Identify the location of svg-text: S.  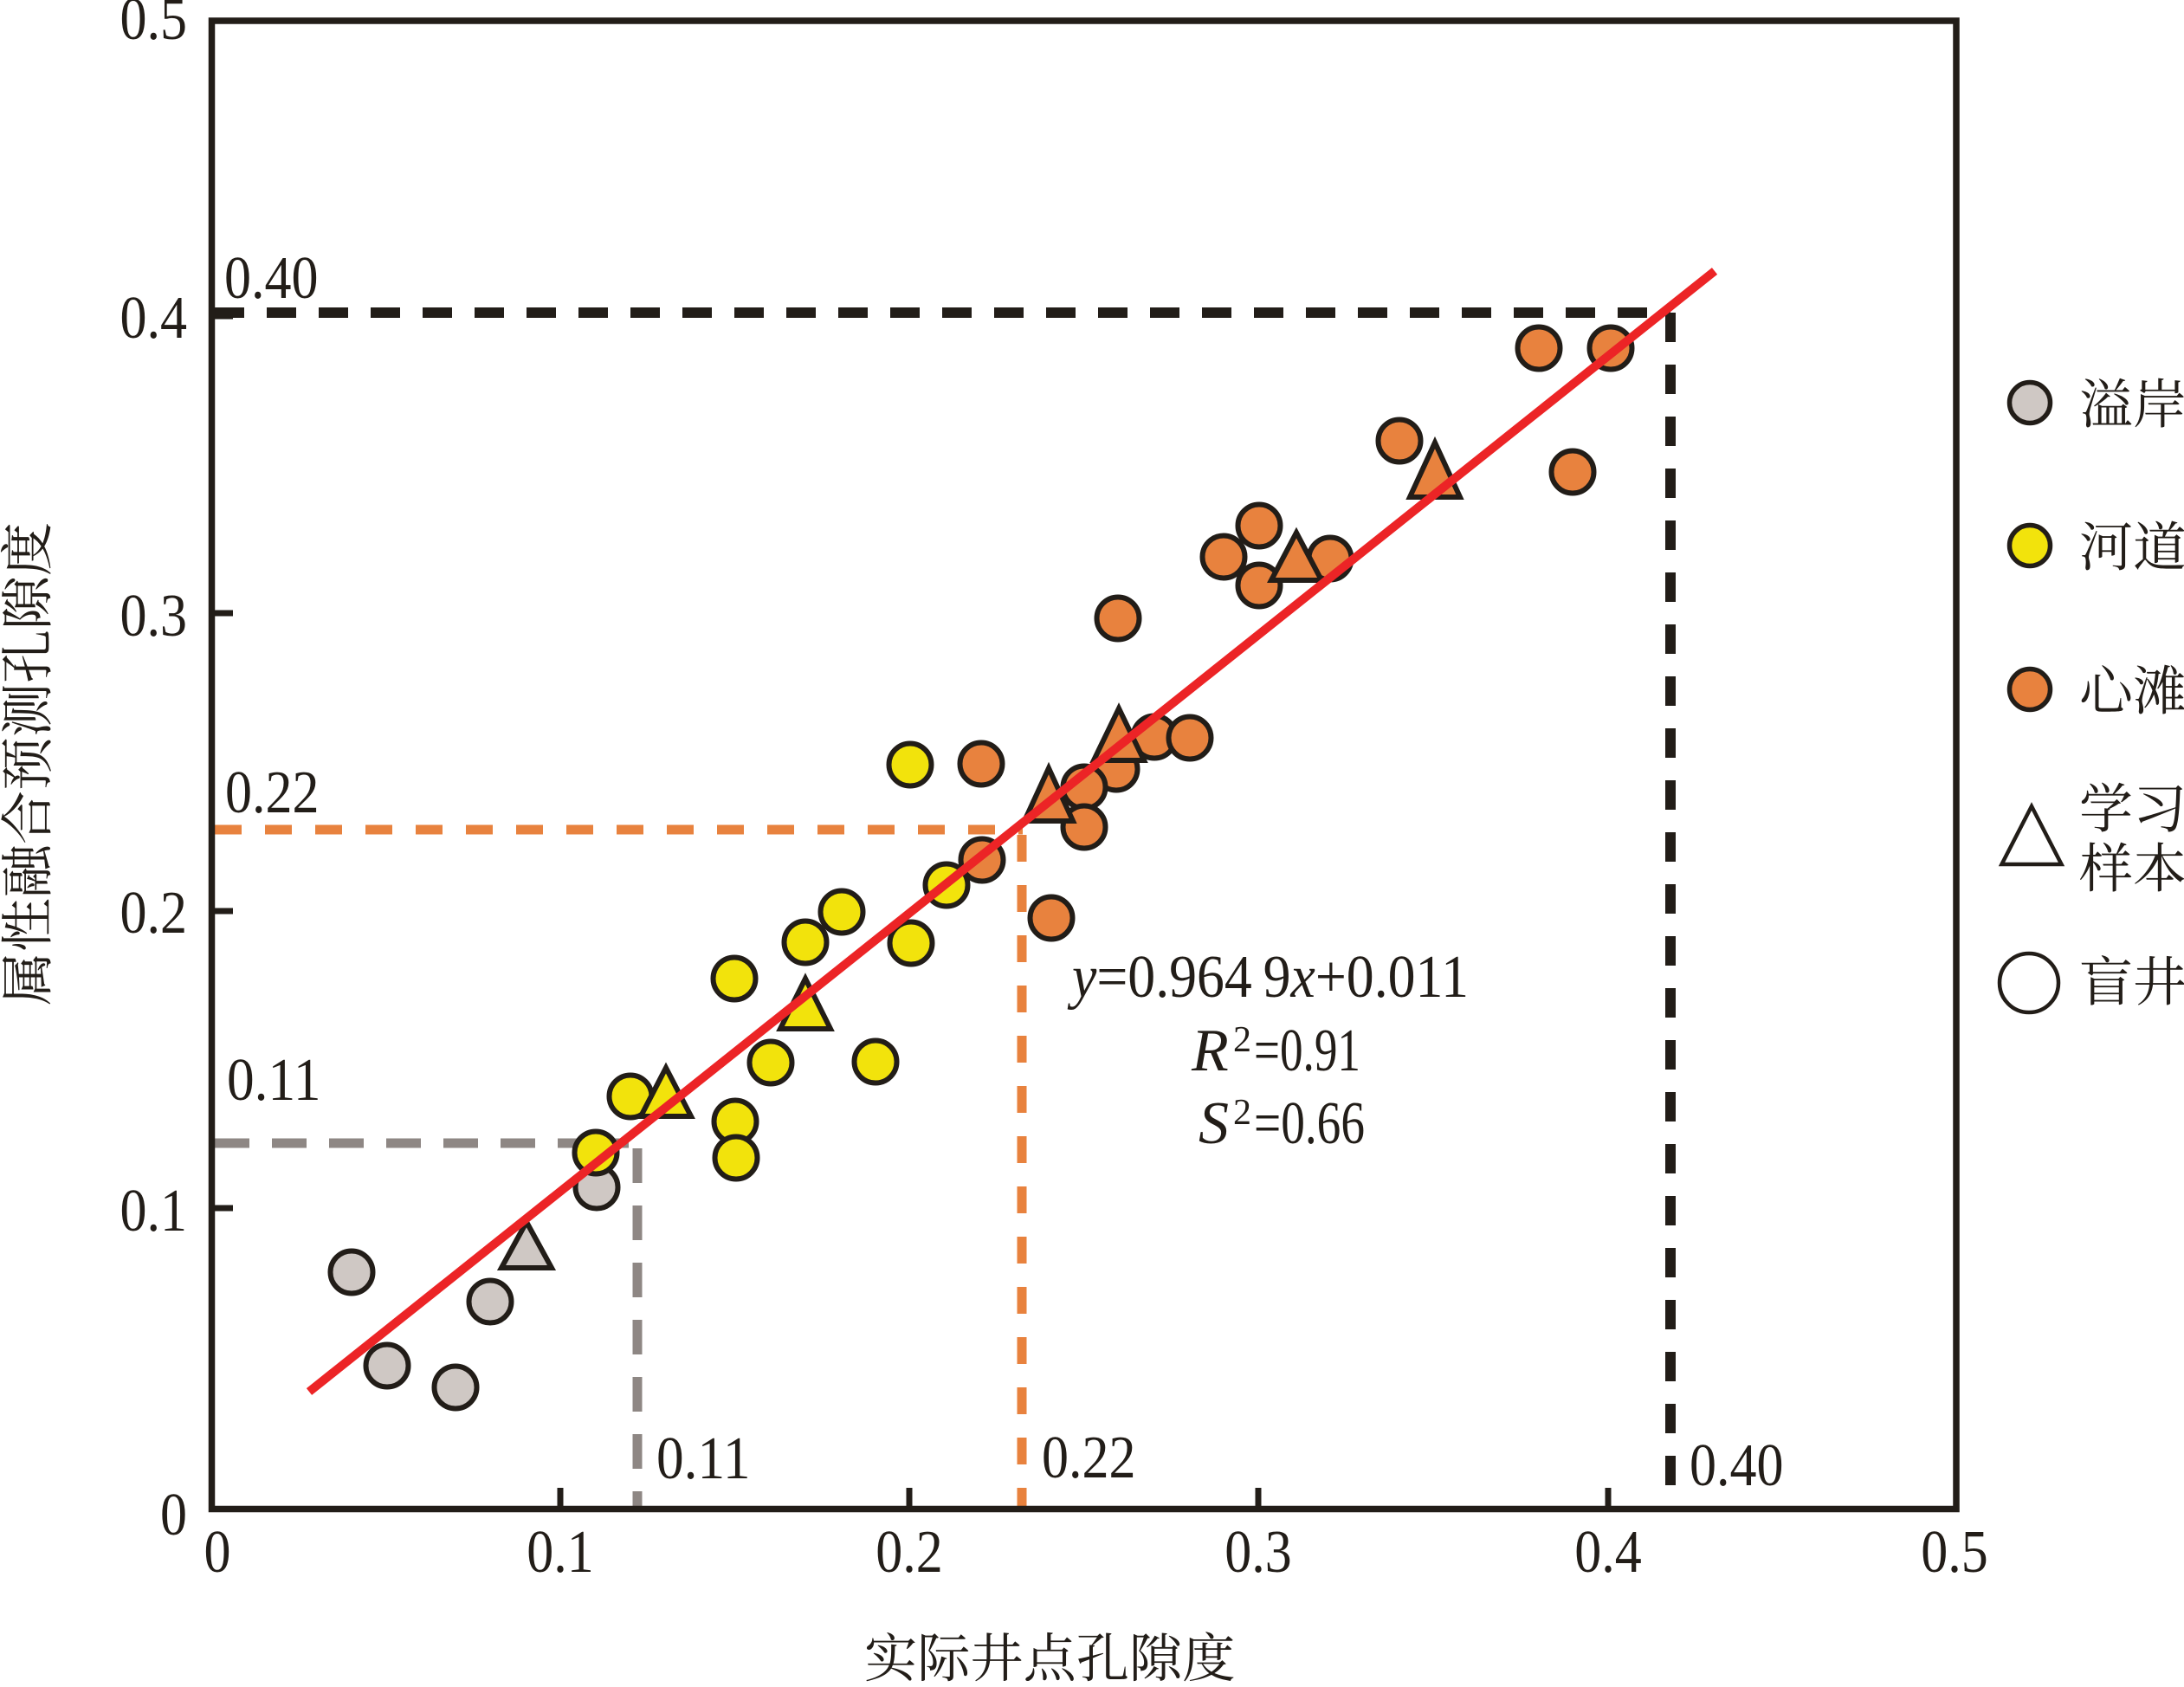
(1214, 1123).